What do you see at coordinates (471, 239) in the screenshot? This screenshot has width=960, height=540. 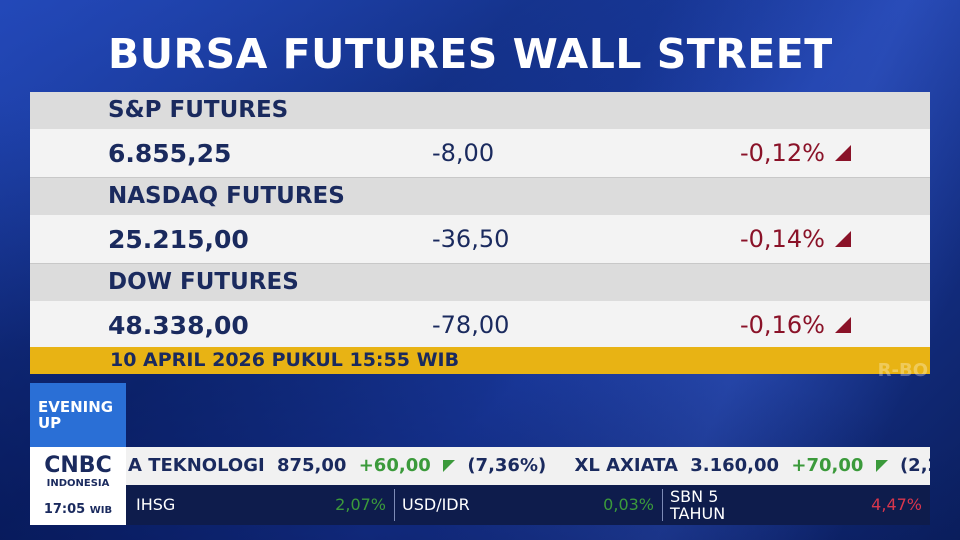 I see `futures-change: -36,50` at bounding box center [471, 239].